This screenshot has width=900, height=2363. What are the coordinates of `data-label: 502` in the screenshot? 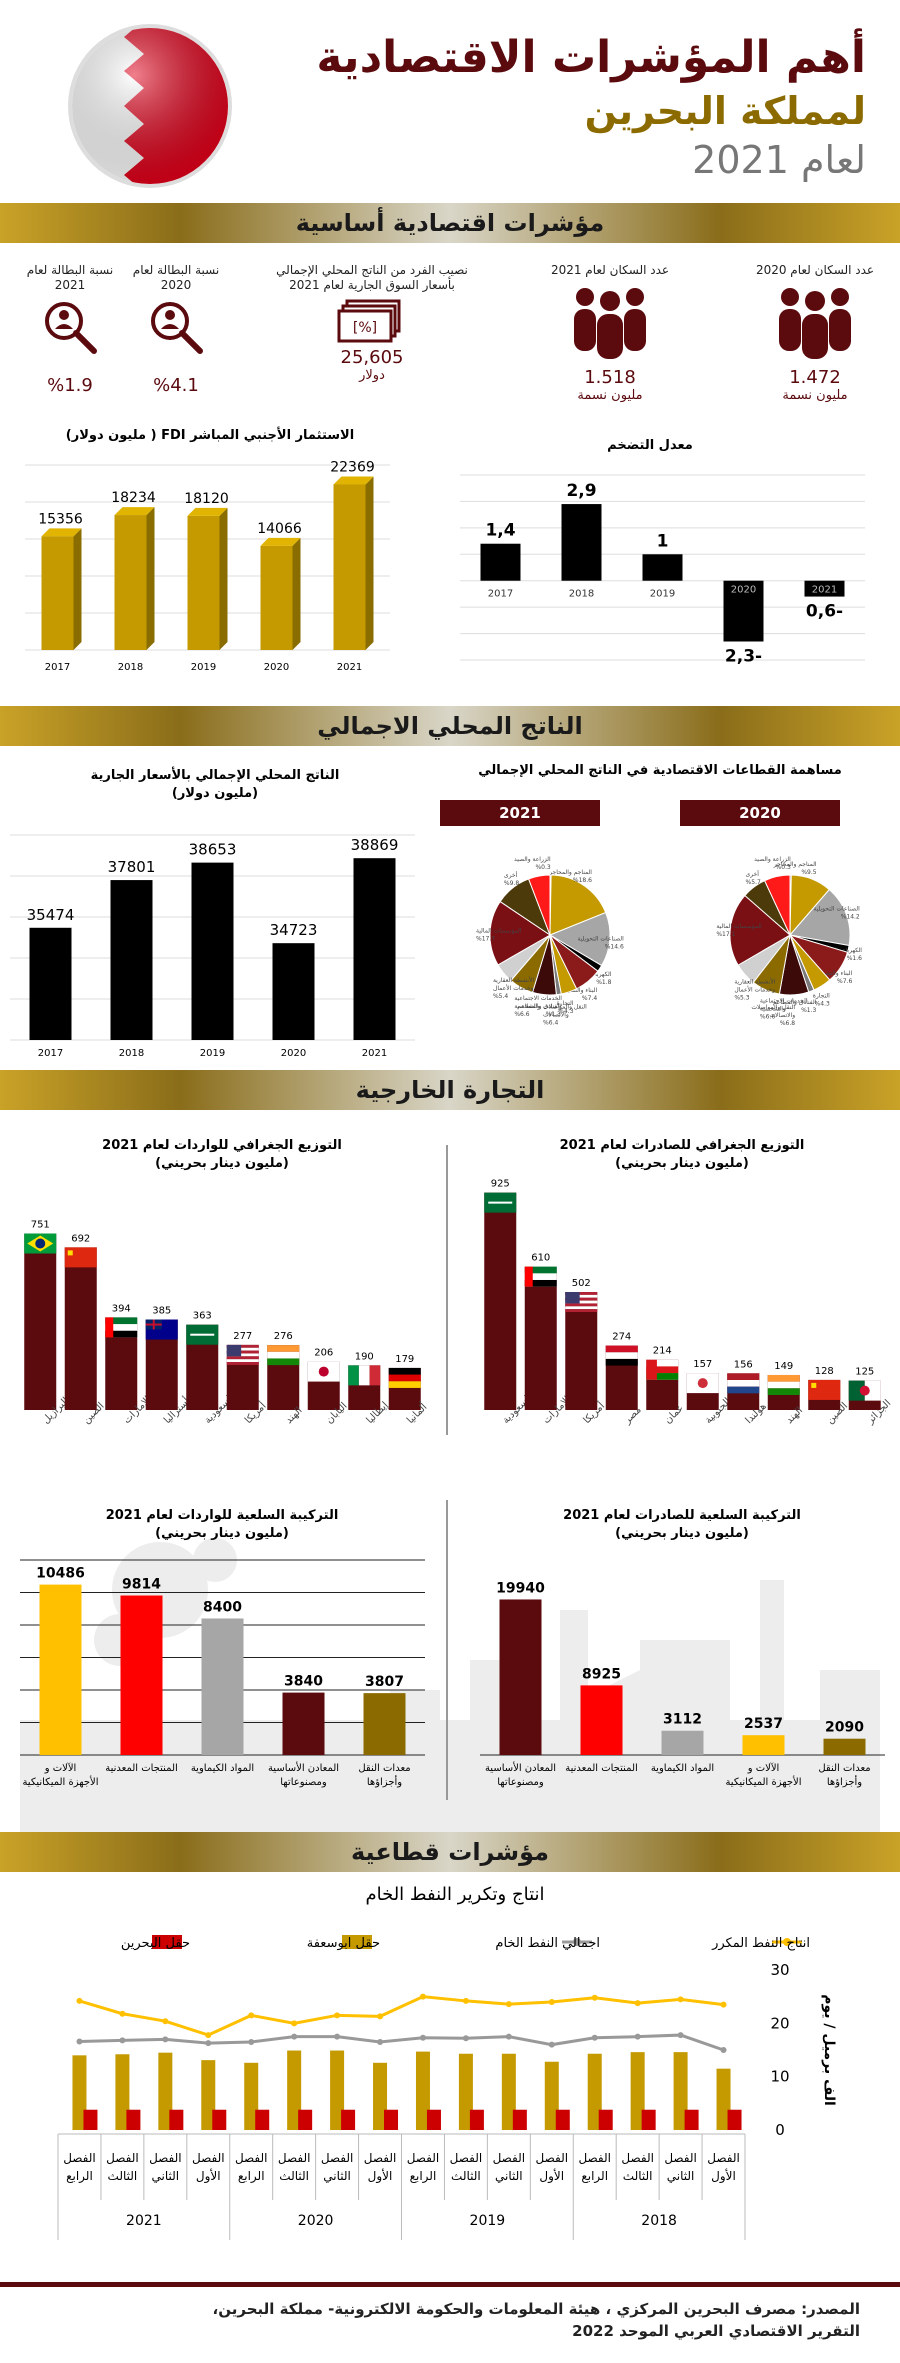 It's located at (581, 1283).